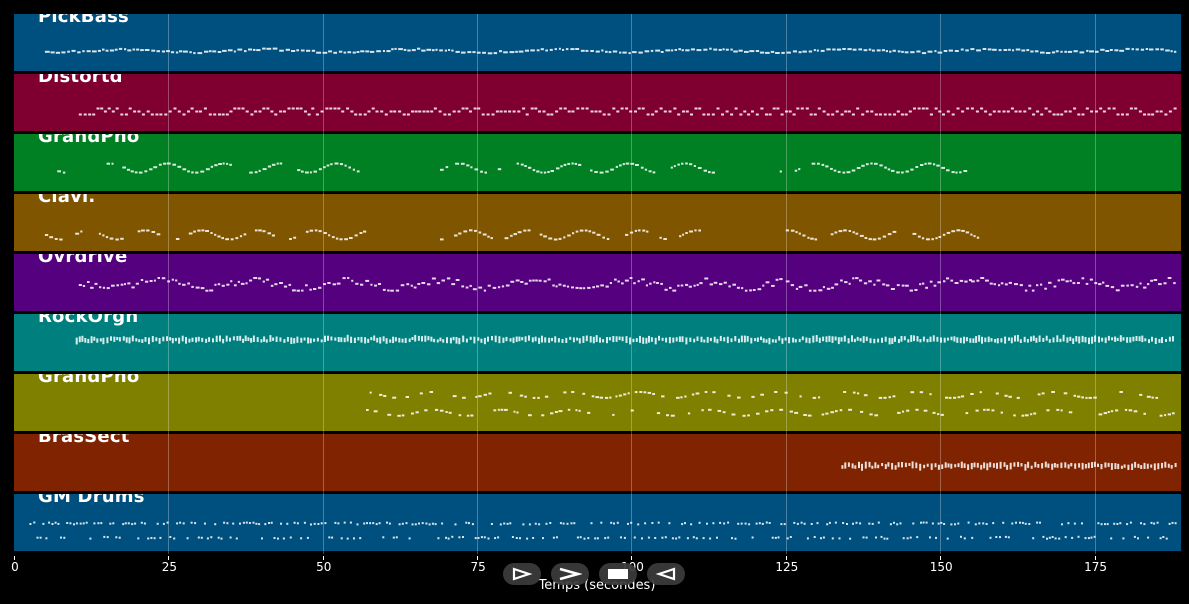 Image resolution: width=1189 pixels, height=604 pixels. What do you see at coordinates (594, 575) in the screenshot?
I see `playback-controls` at bounding box center [594, 575].